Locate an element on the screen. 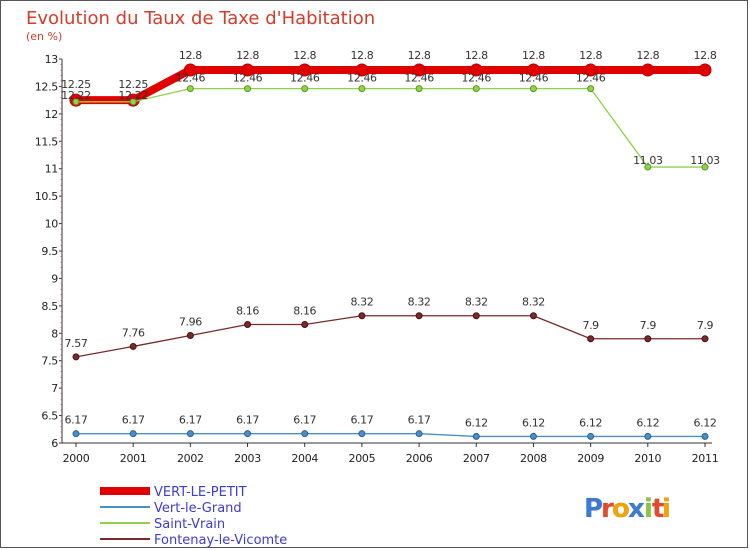  x-tick-label: 2000 is located at coordinates (76, 458).